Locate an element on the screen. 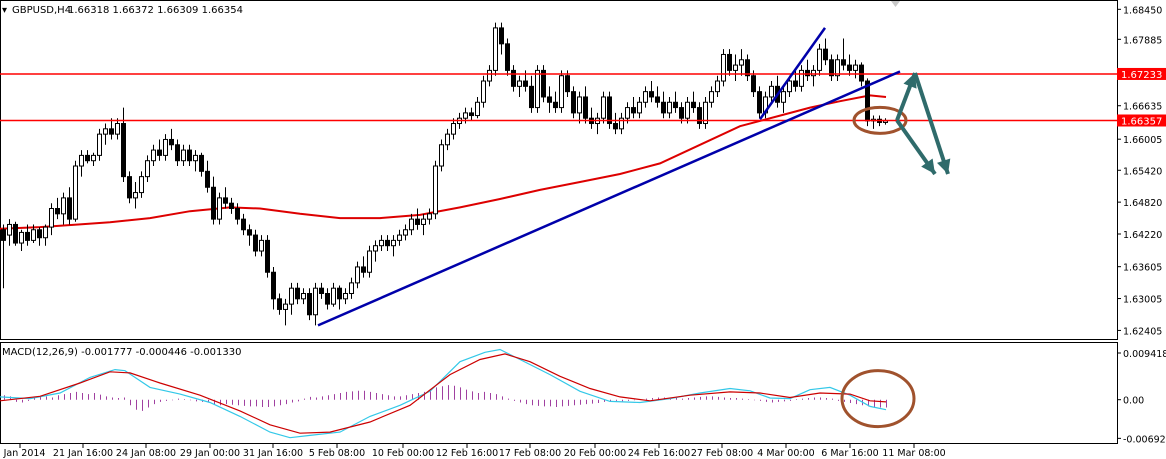 This screenshot has height=459, width=1166. time-tick-label: 4 Mar 00:00 is located at coordinates (785, 453).